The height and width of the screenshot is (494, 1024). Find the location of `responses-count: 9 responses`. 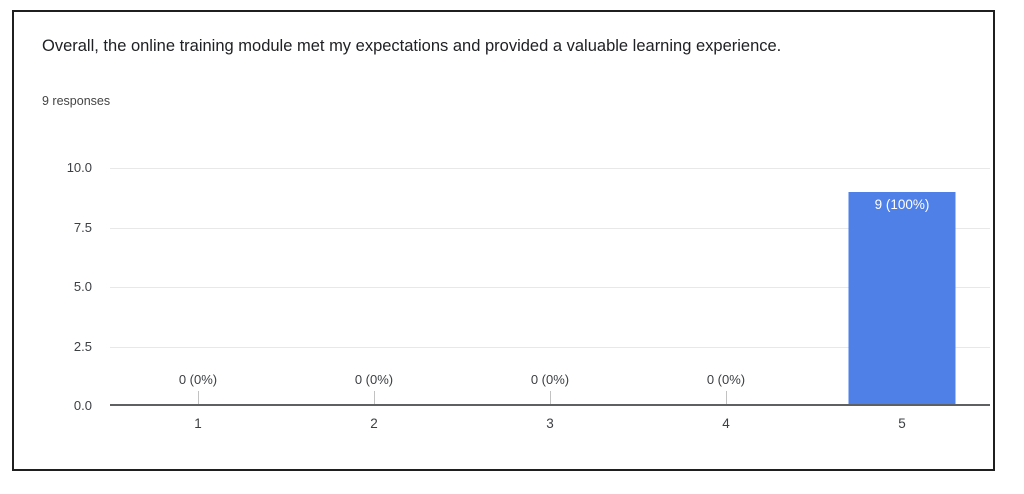

responses-count: 9 responses is located at coordinates (76, 101).